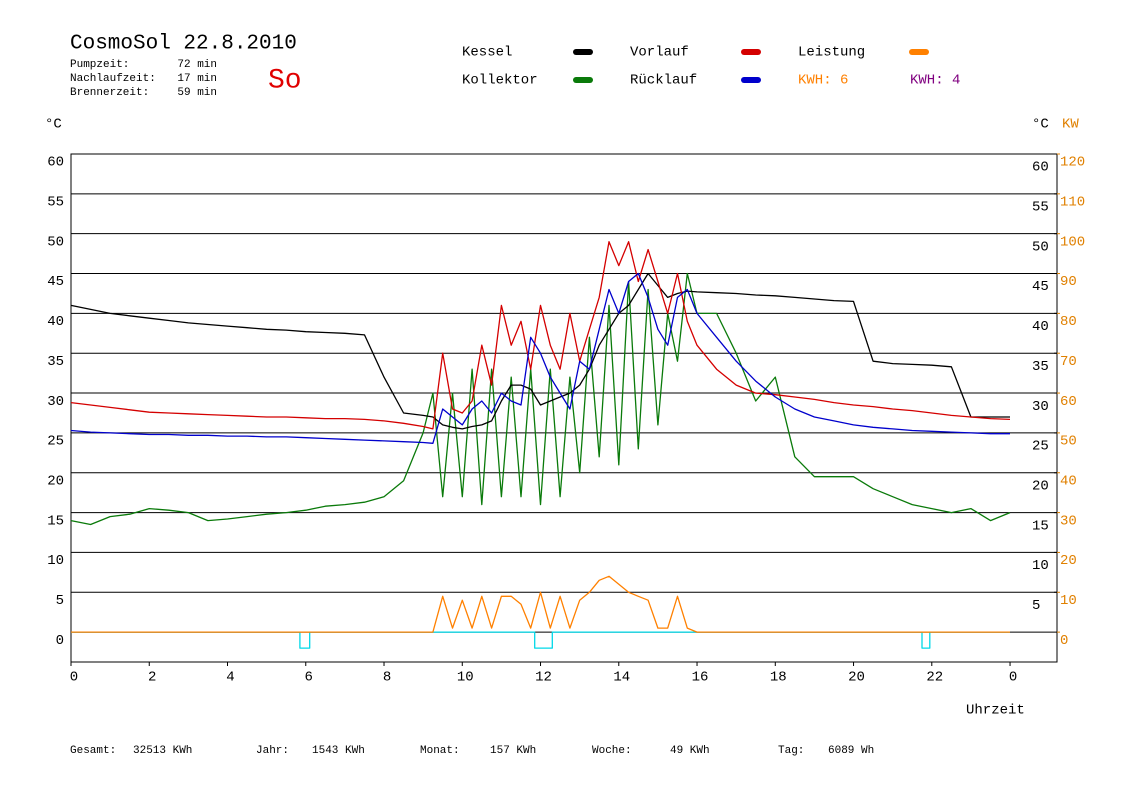 This screenshot has height=812, width=1148. What do you see at coordinates (1040, 125) in the screenshot?
I see `y-right-axis-label: °C` at bounding box center [1040, 125].